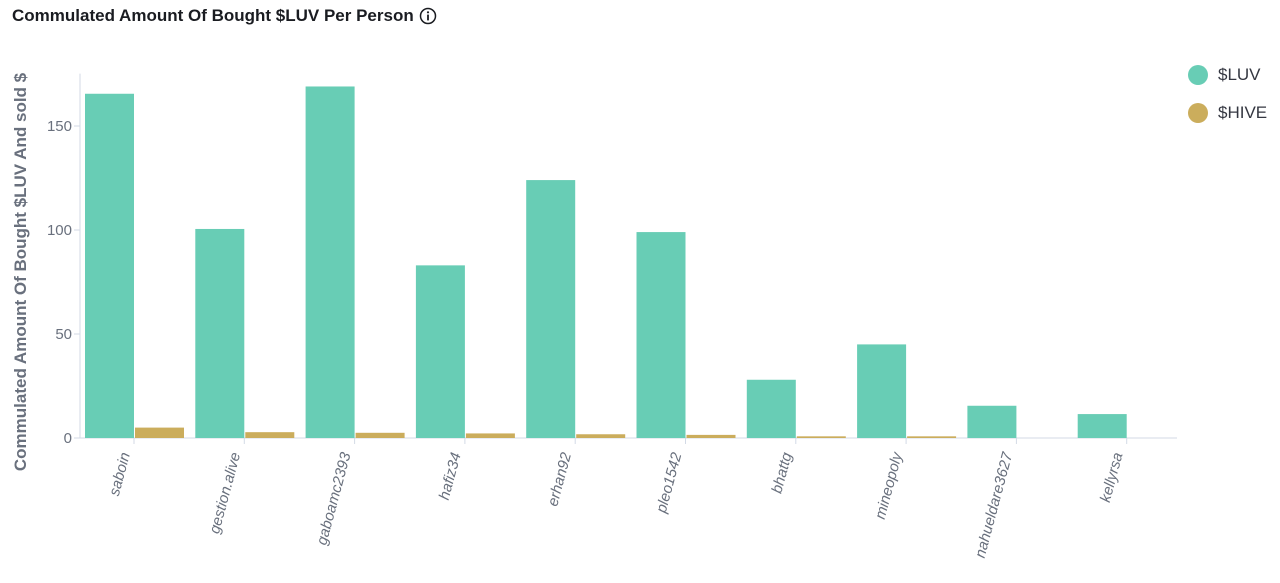  What do you see at coordinates (882, 391) in the screenshot?
I see `bar-luv-mineopoly` at bounding box center [882, 391].